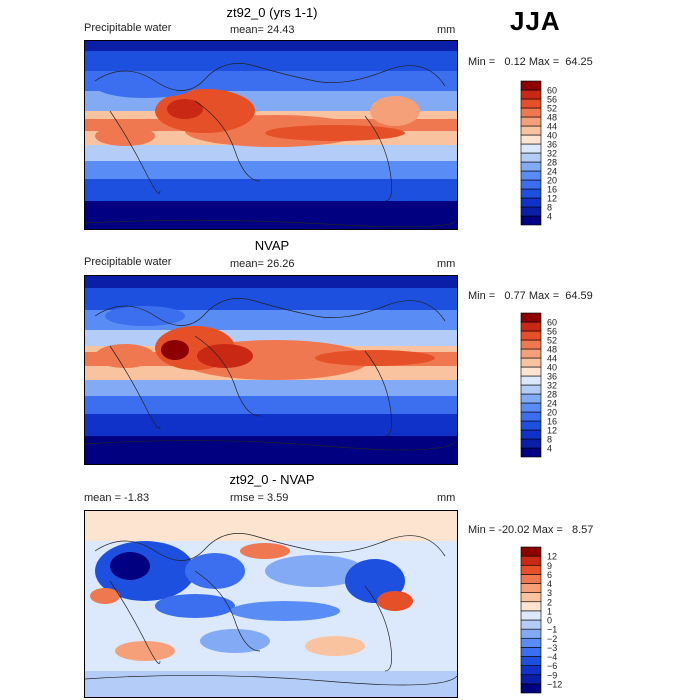  I want to click on colorbar-tick-label: −9, so click(552, 675).